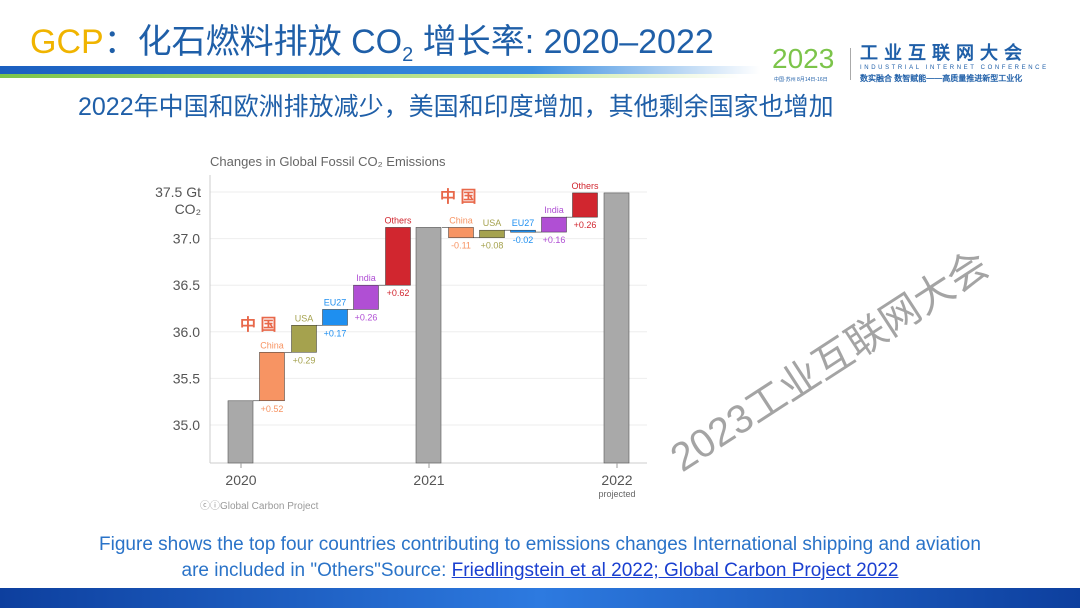 The image size is (1080, 608). I want to click on y-tick-label: 35.0, so click(186, 425).